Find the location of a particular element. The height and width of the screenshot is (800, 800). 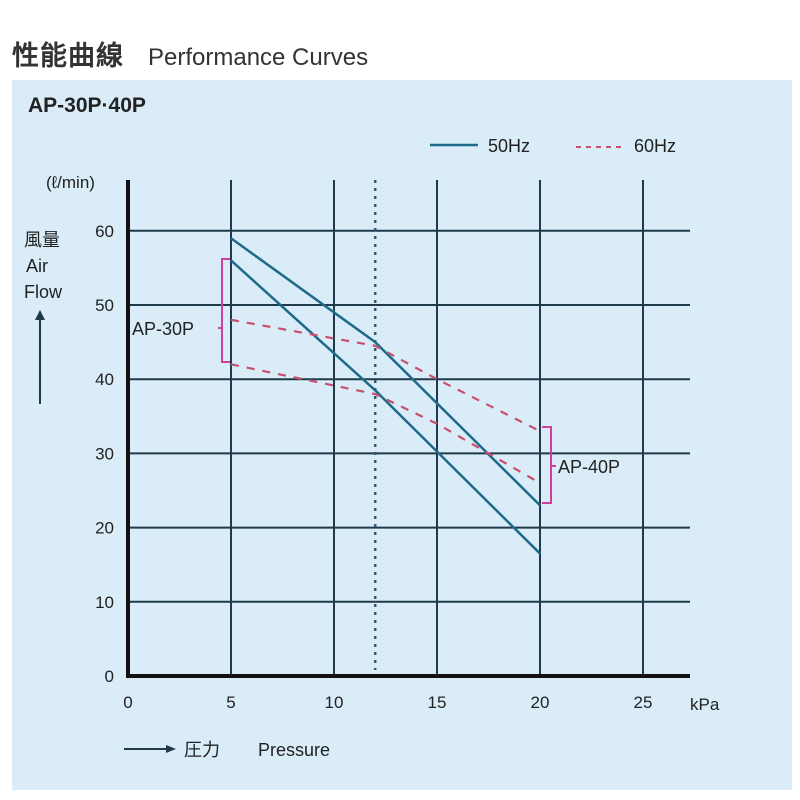

y-tick-label: 50 is located at coordinates (104, 305).